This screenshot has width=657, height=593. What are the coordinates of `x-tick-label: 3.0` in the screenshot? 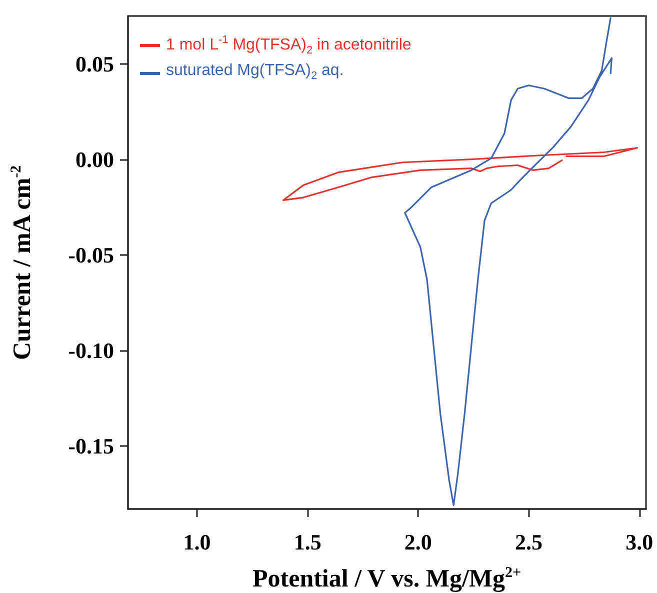 It's located at (640, 542).